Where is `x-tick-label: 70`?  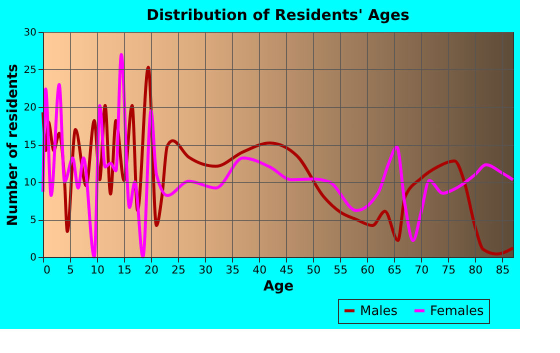 x-tick-label: 70 is located at coordinates (421, 270).